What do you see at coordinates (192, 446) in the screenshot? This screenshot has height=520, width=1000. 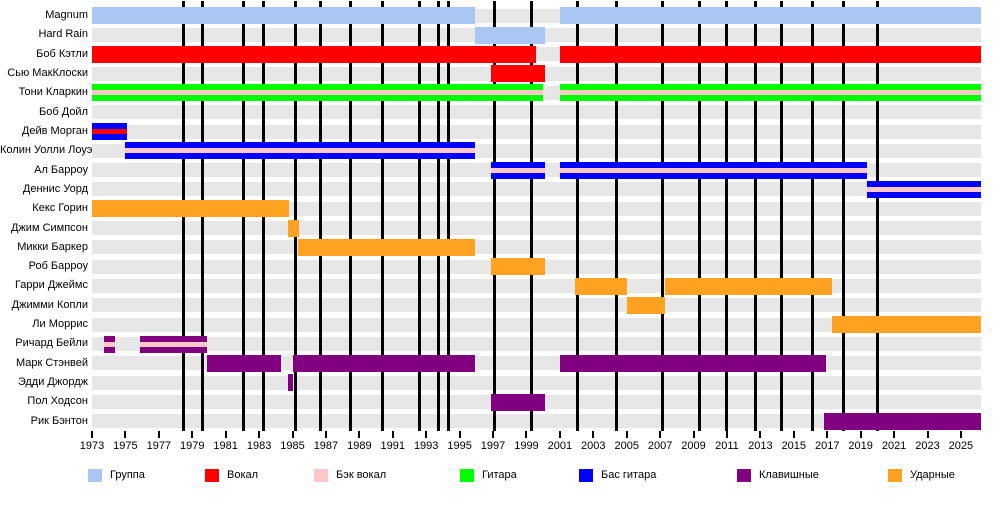 I see `axis-tick-label: 1979` at bounding box center [192, 446].